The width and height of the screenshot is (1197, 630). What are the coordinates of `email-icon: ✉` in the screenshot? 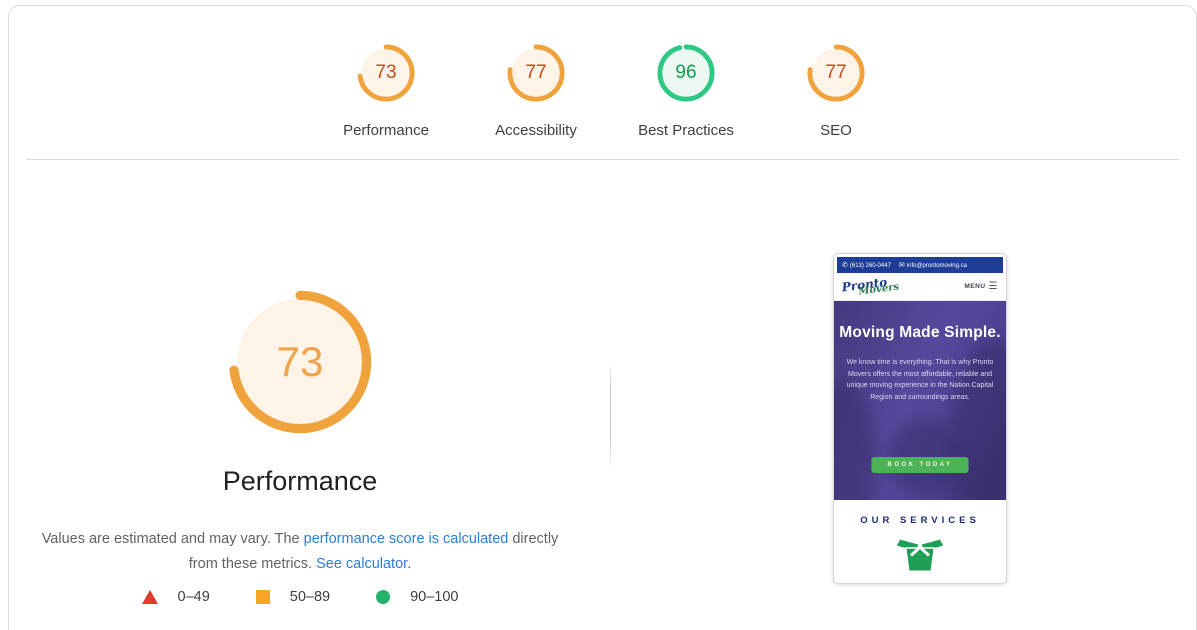 It's located at (901, 265).